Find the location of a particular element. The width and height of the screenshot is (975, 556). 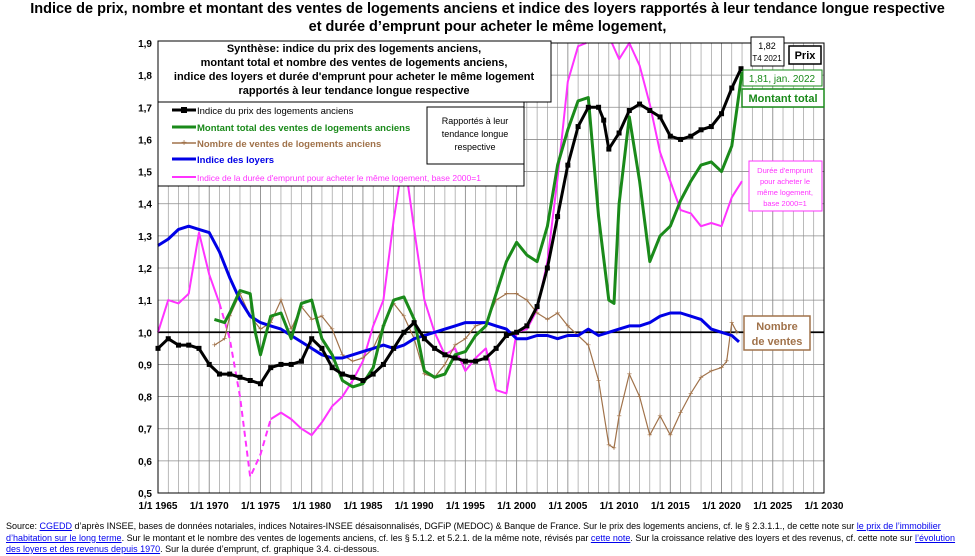

rapportes-line: tendance longue is located at coordinates (475, 134).